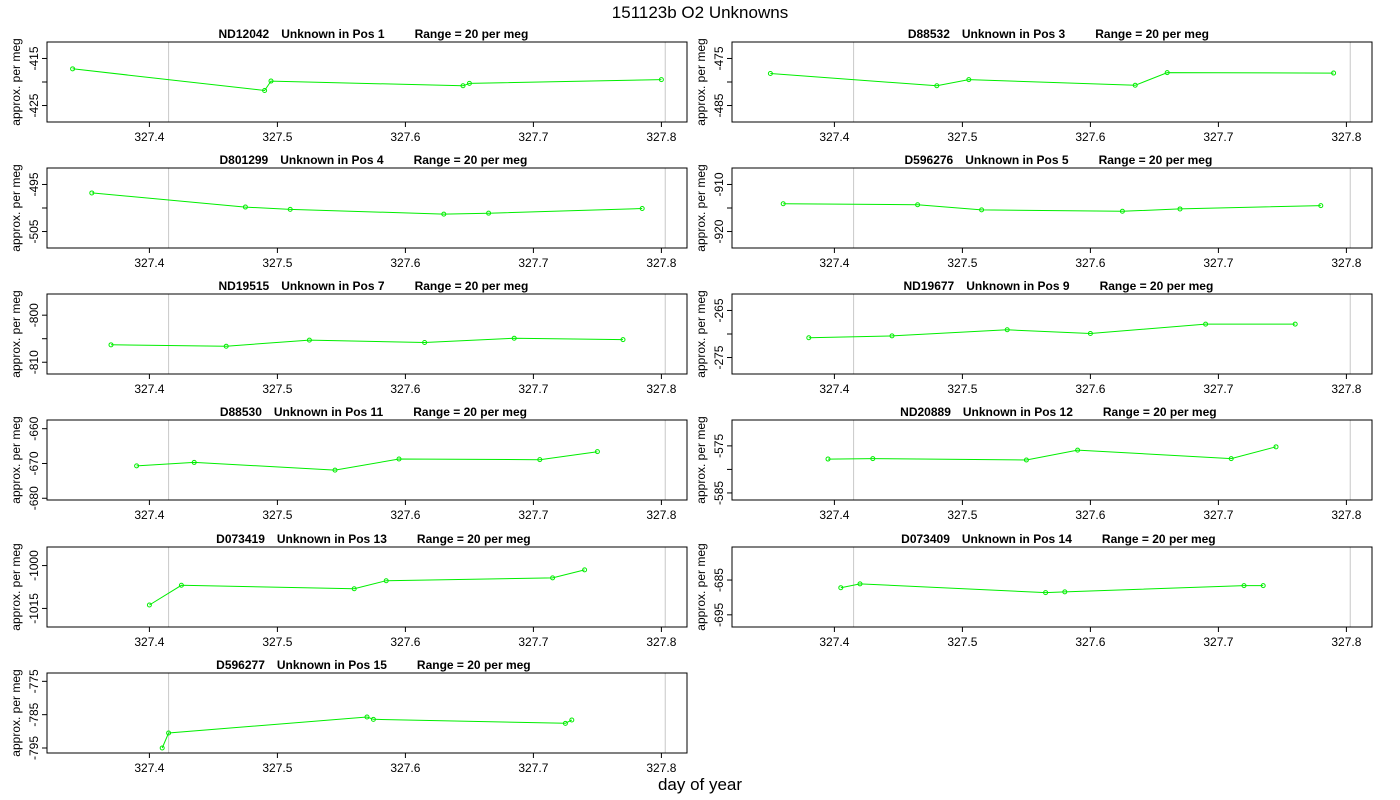  I want to click on x-axis-label: day of year, so click(700, 784).